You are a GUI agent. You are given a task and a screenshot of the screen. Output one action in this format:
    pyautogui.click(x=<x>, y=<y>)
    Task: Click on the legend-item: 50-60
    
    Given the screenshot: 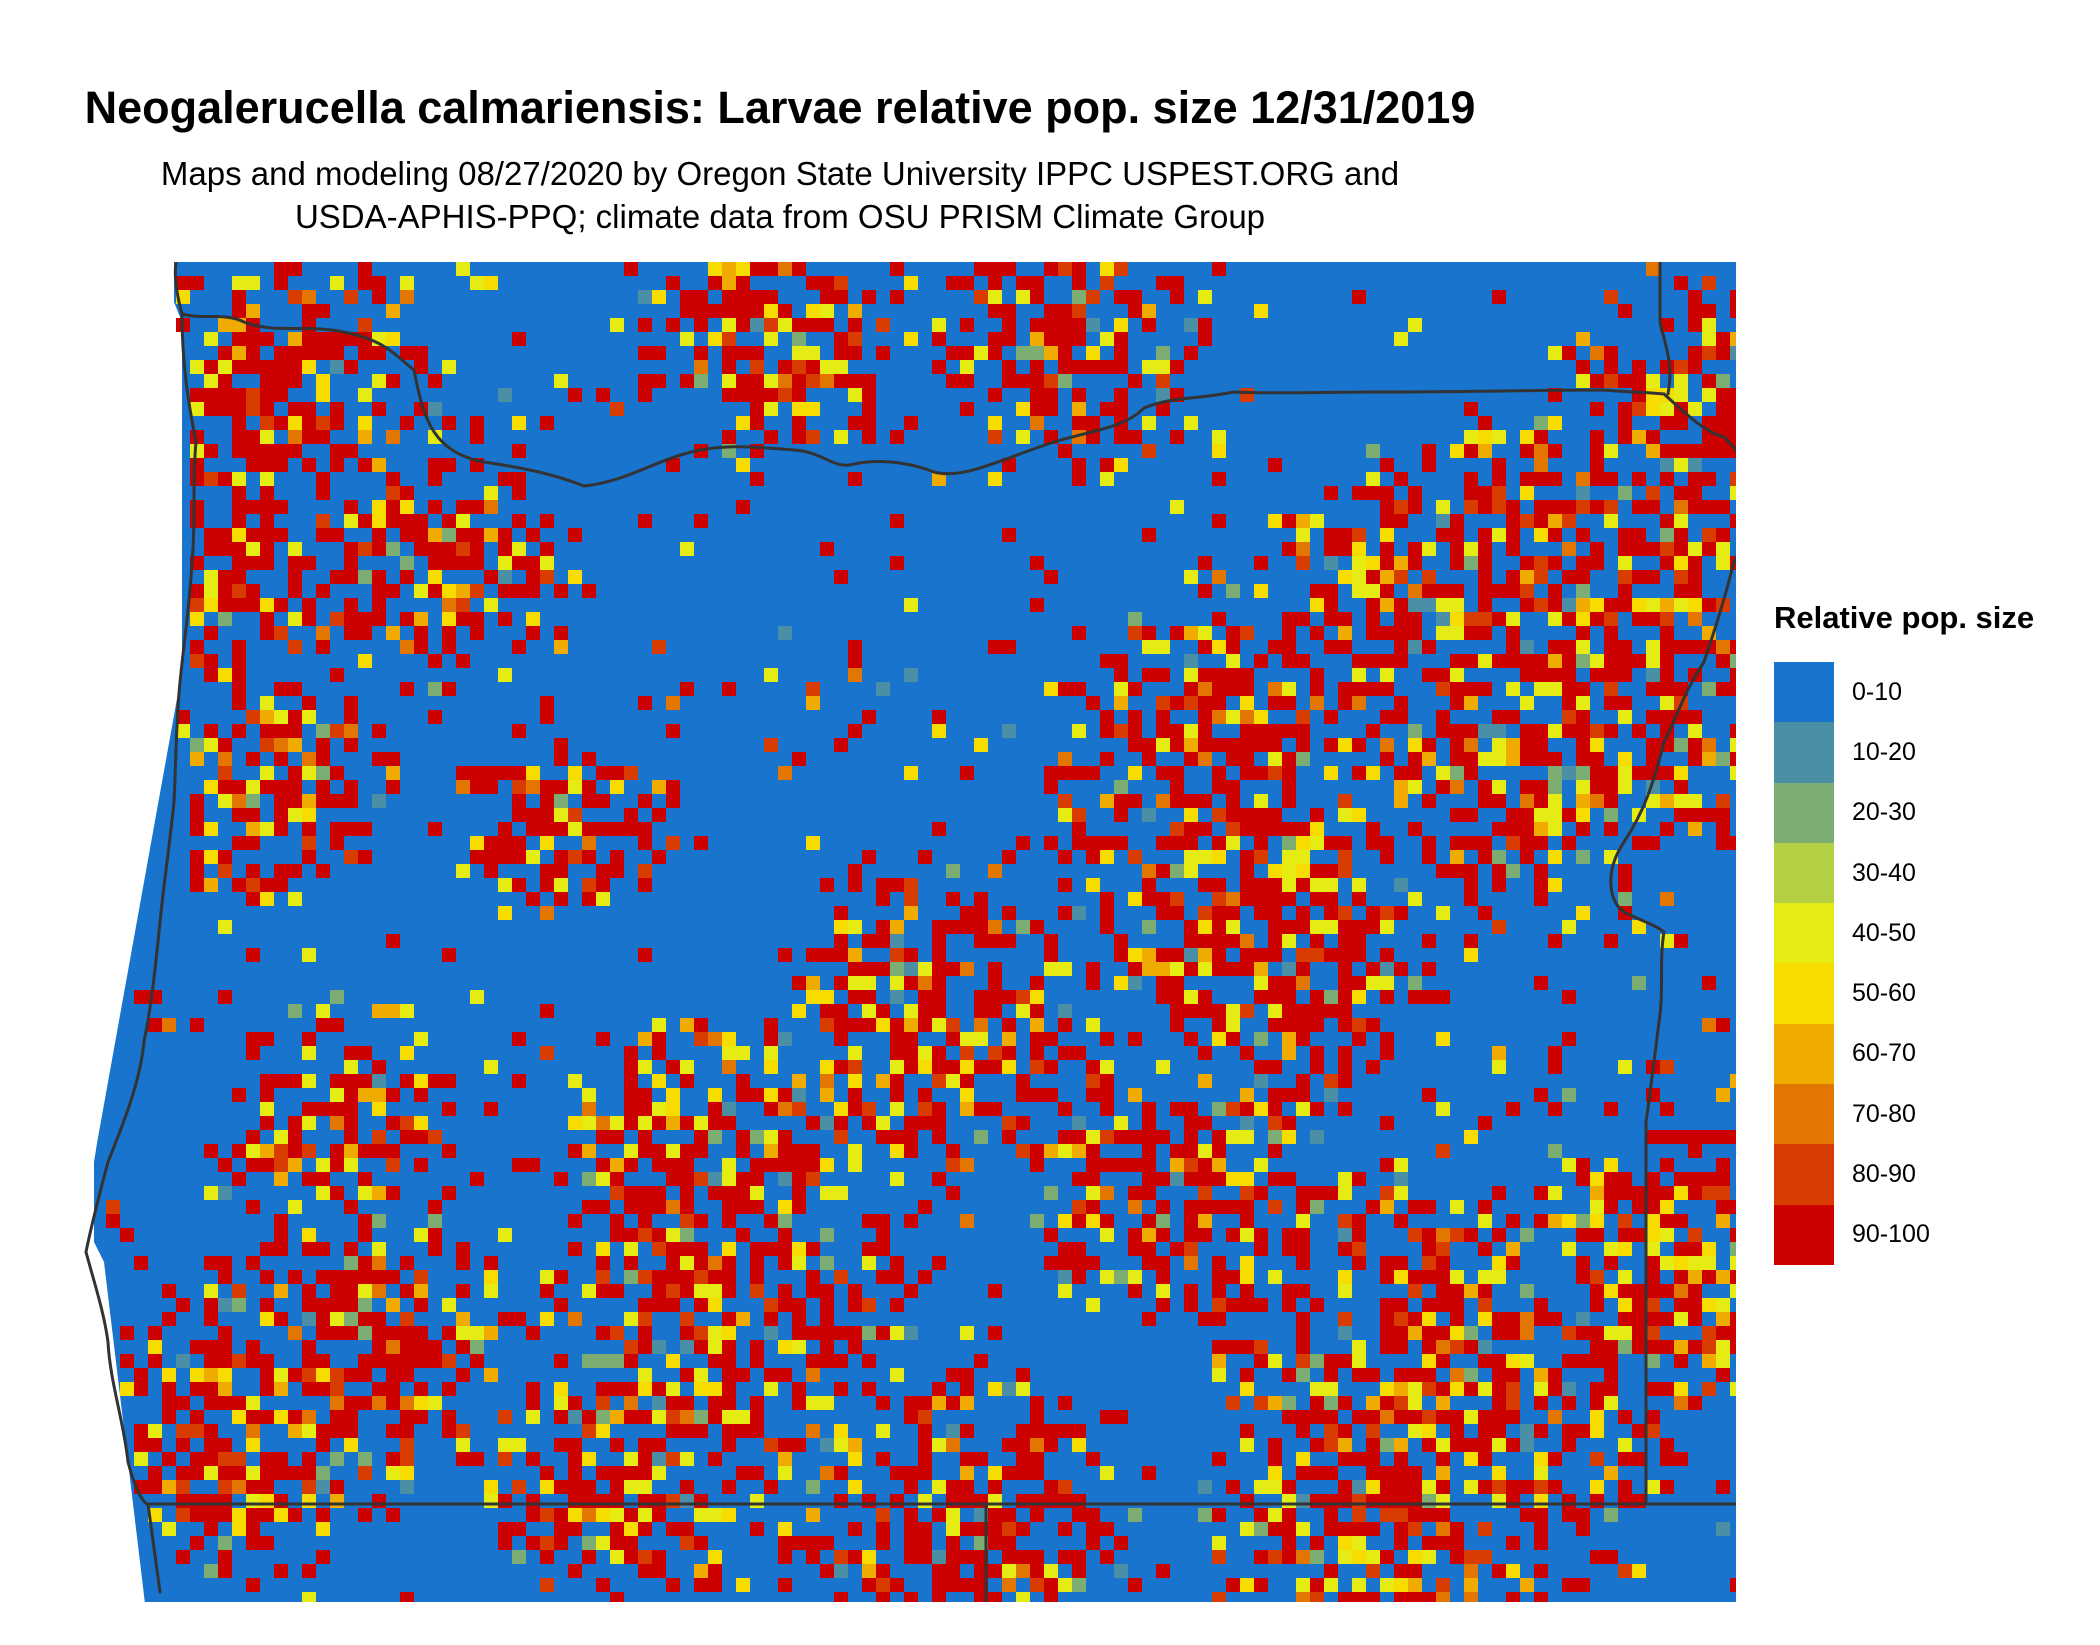 What is the action you would take?
    pyautogui.click(x=1924, y=993)
    